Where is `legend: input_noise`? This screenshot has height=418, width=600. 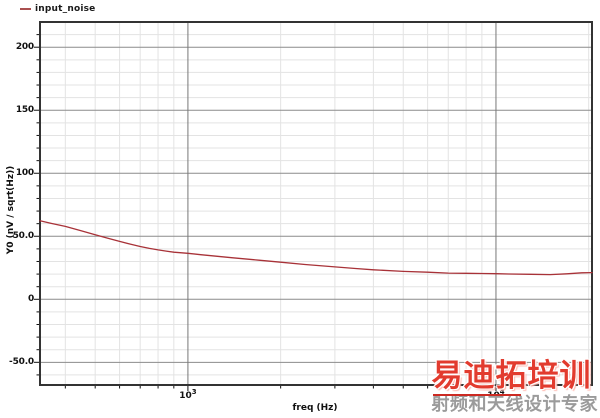
legend: input_noise is located at coordinates (57, 9).